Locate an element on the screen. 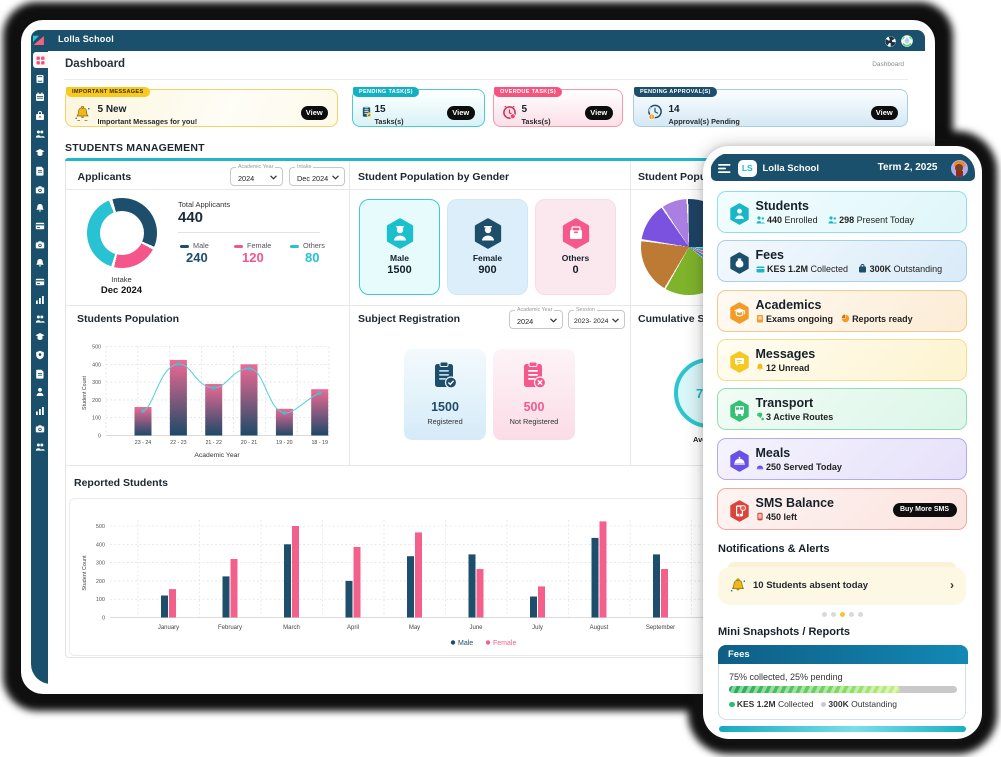 This screenshot has width=1001, height=757. svg-text: March is located at coordinates (291, 628).